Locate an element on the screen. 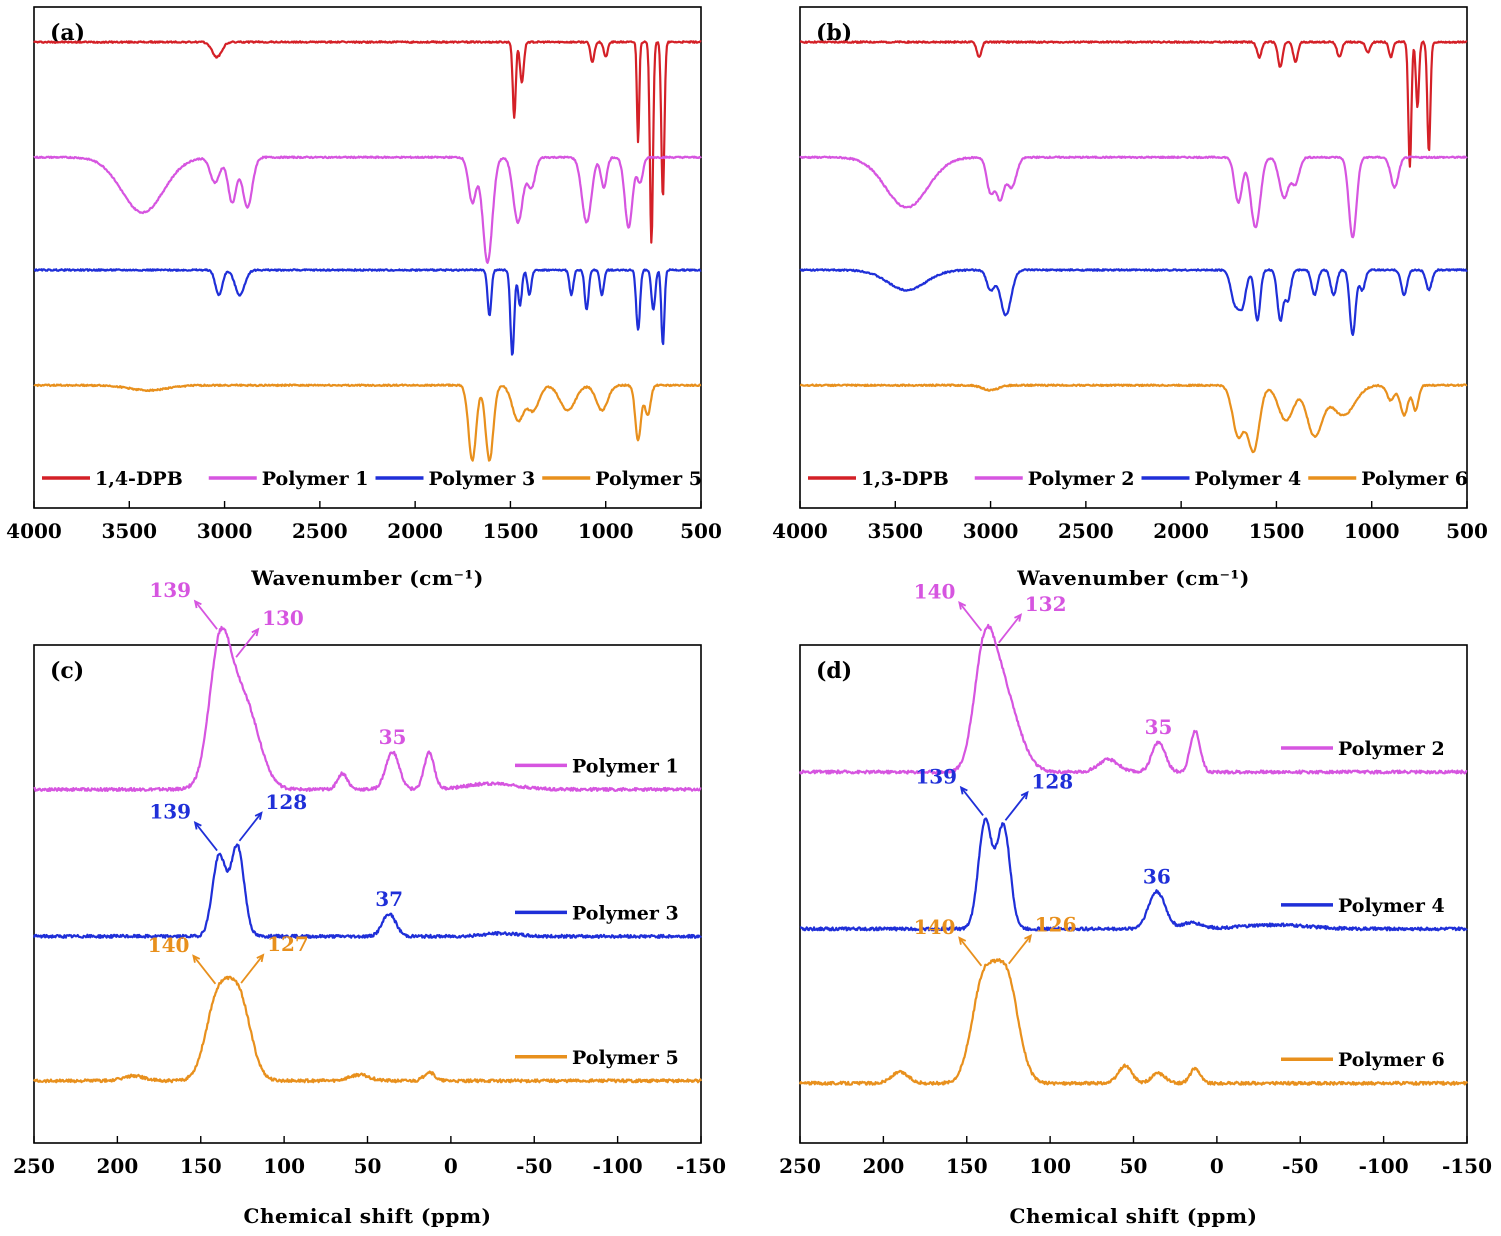 The width and height of the screenshot is (1501, 1236). legend-entry: Polymer 2 is located at coordinates (1391, 749).